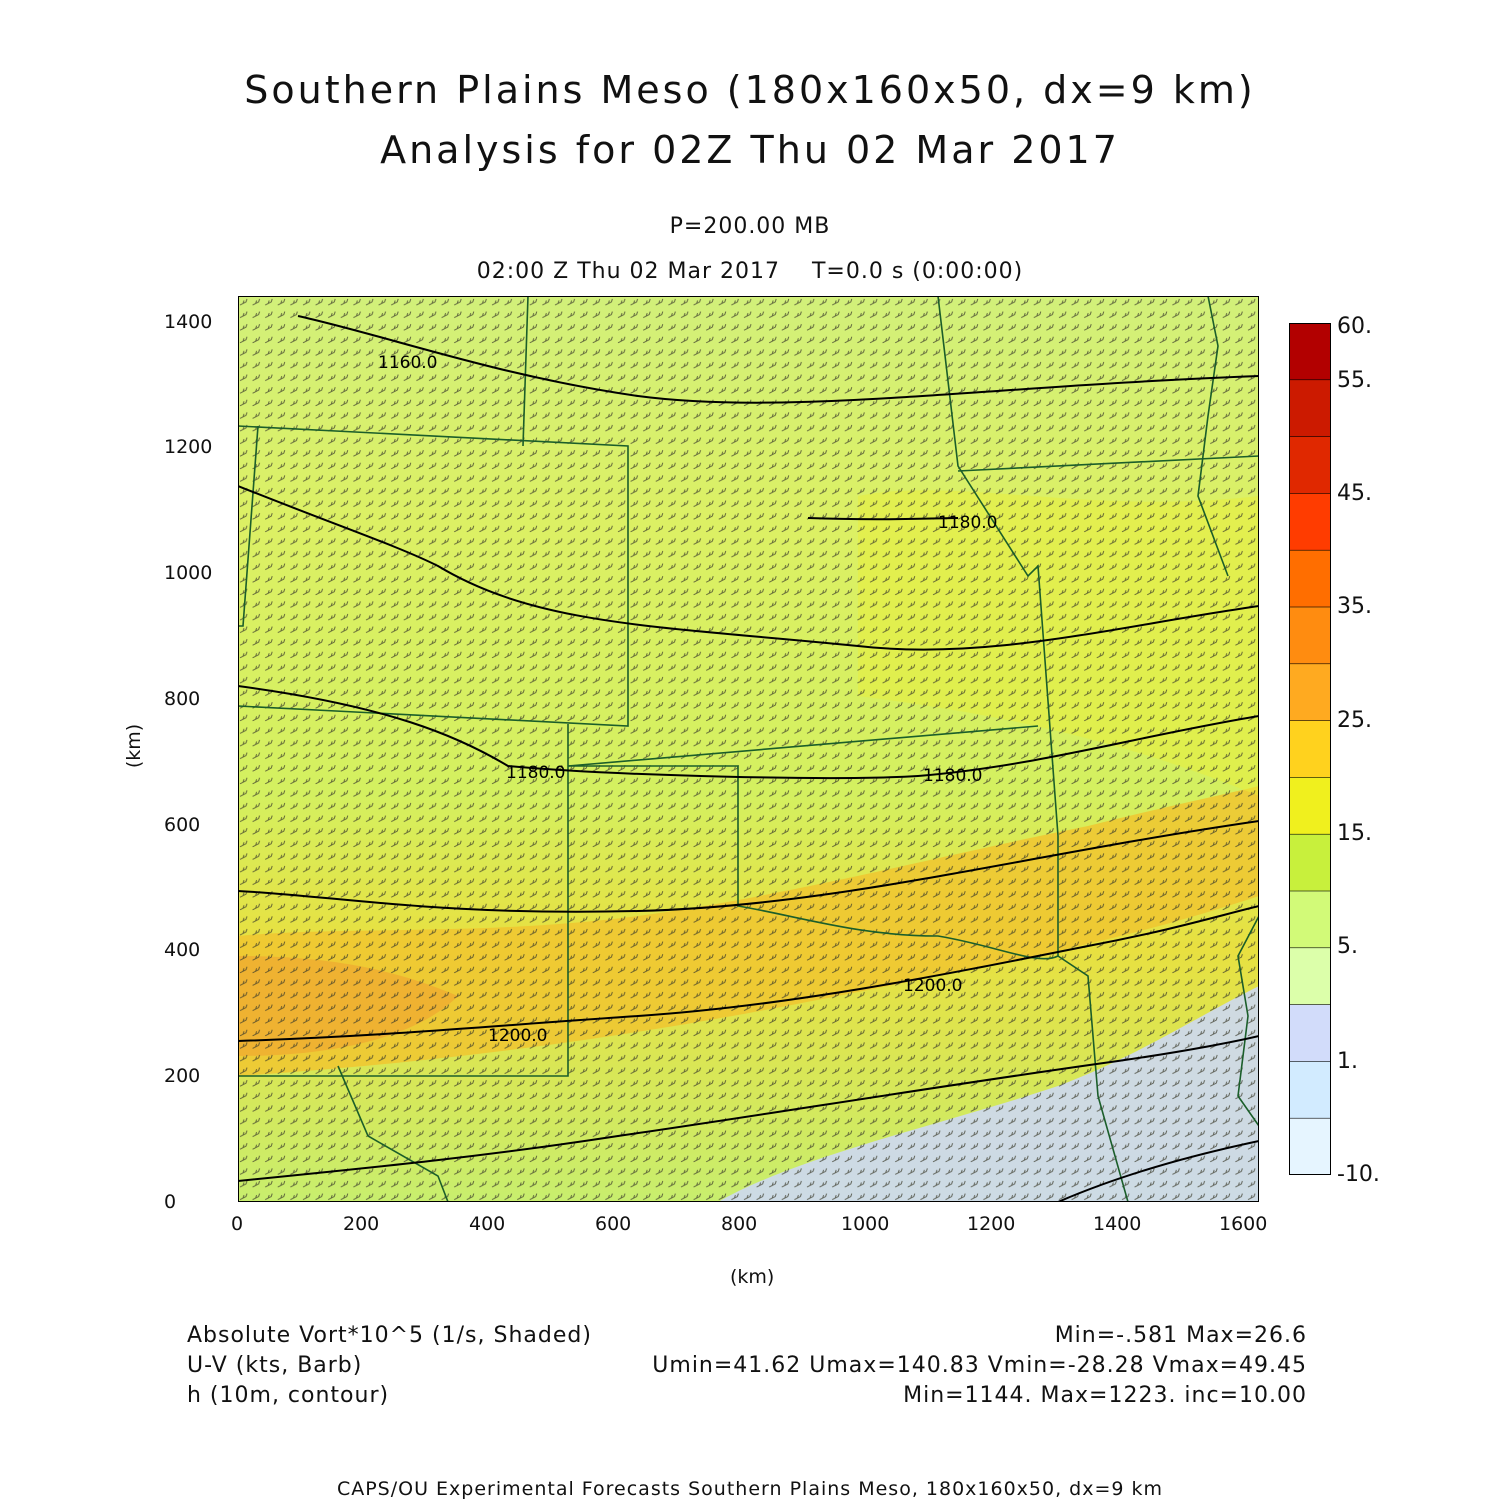  What do you see at coordinates (739, 1224) in the screenshot?
I see `x-tick: 800` at bounding box center [739, 1224].